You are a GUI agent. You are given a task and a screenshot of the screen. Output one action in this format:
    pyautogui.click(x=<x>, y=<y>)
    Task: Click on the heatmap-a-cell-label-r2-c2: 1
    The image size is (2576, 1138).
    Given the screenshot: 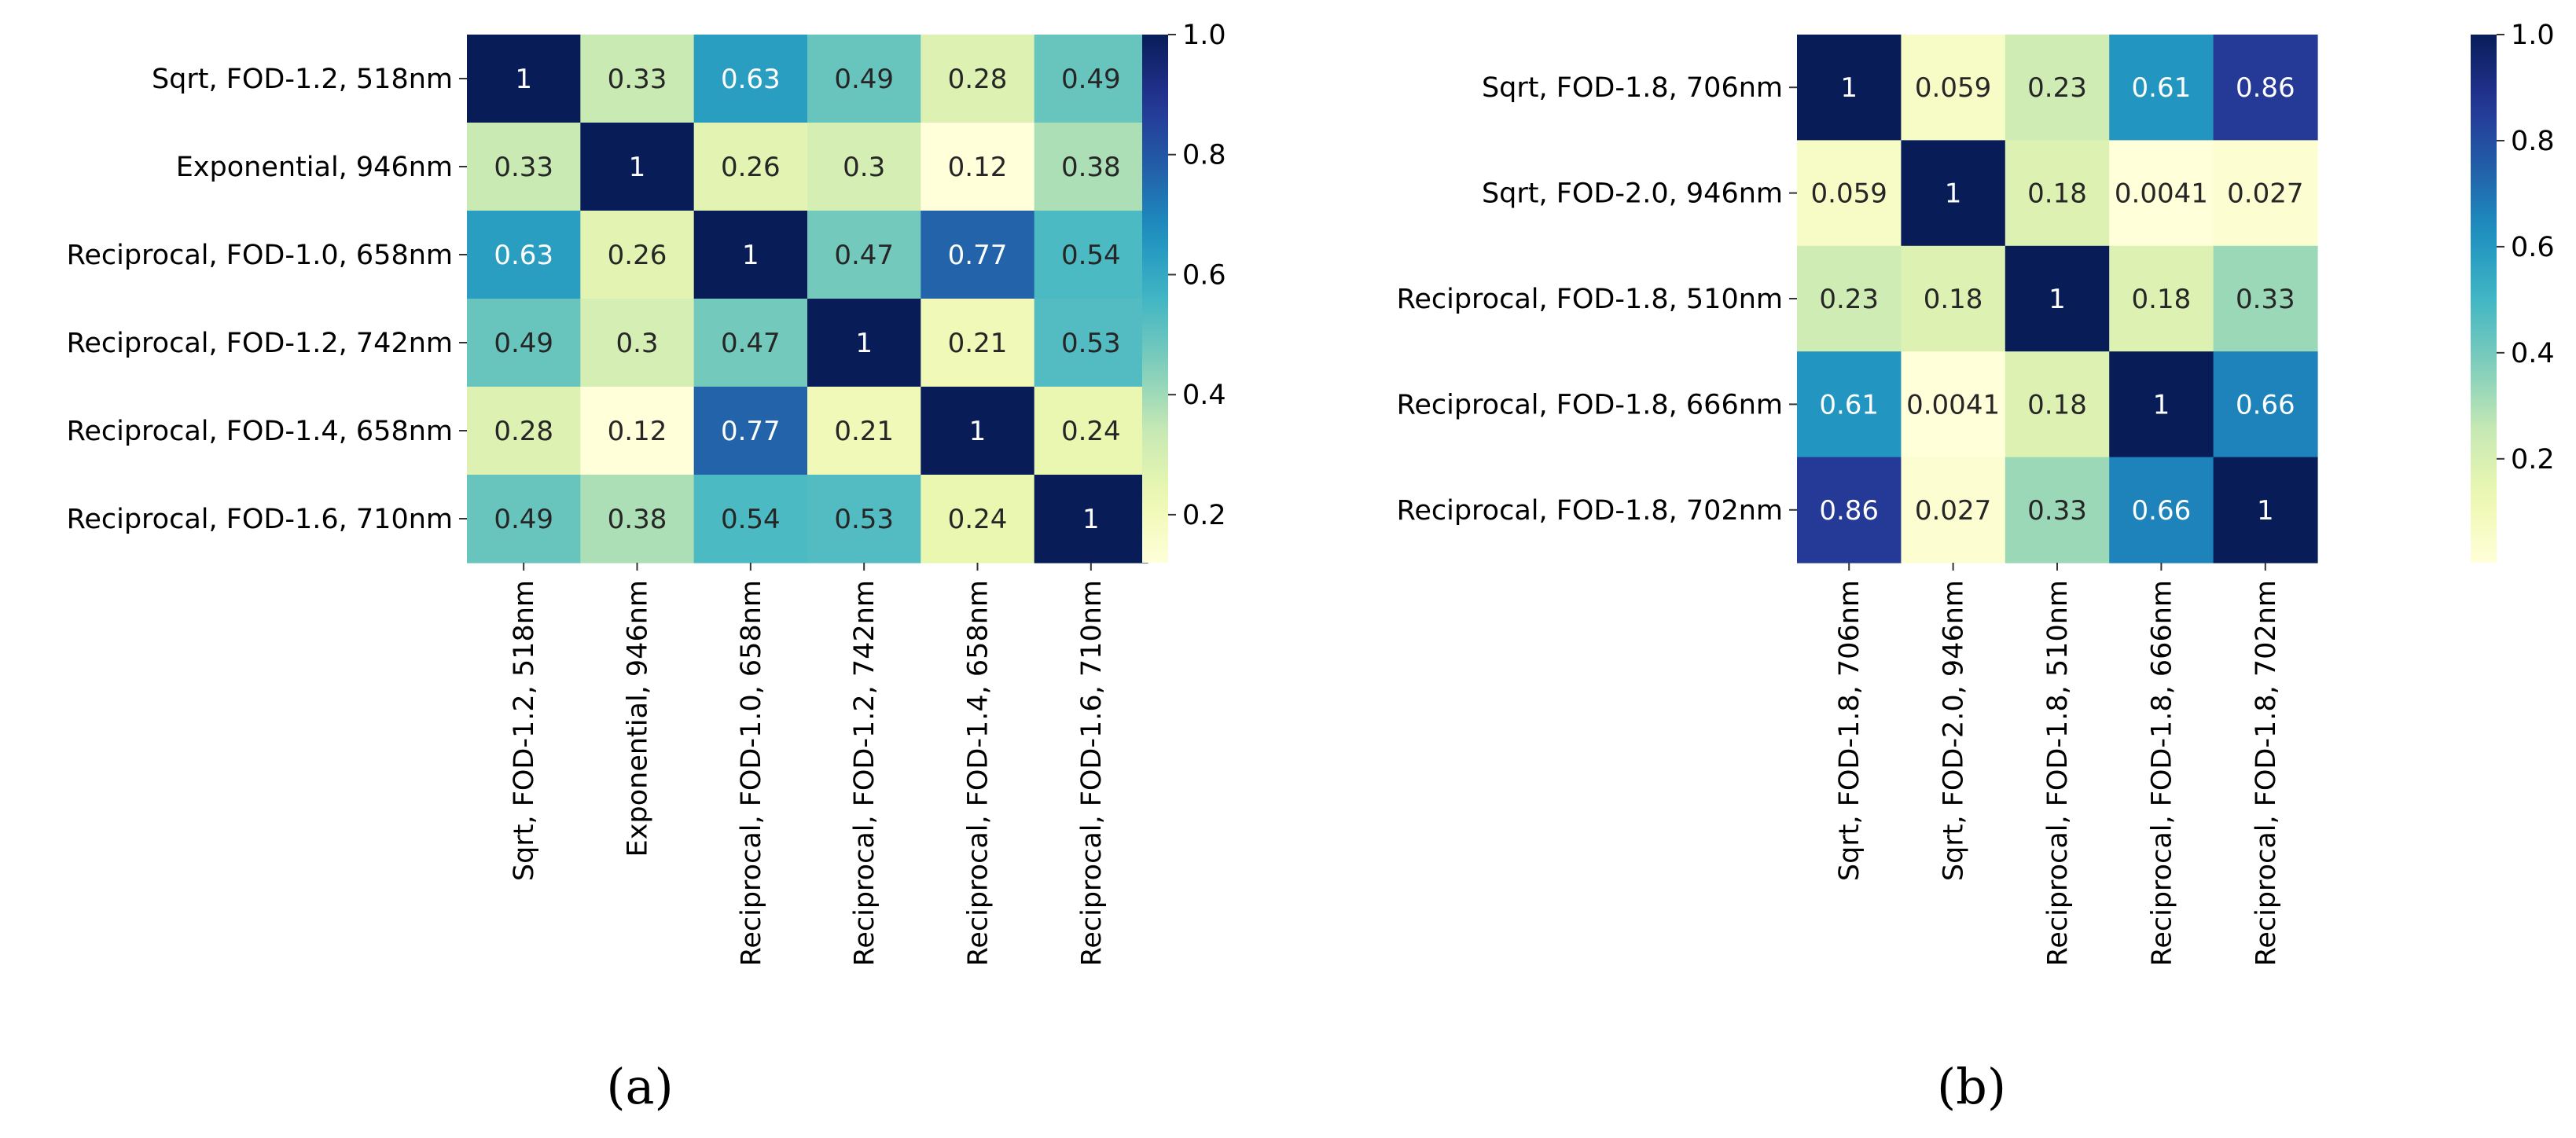 What is the action you would take?
    pyautogui.click(x=750, y=255)
    